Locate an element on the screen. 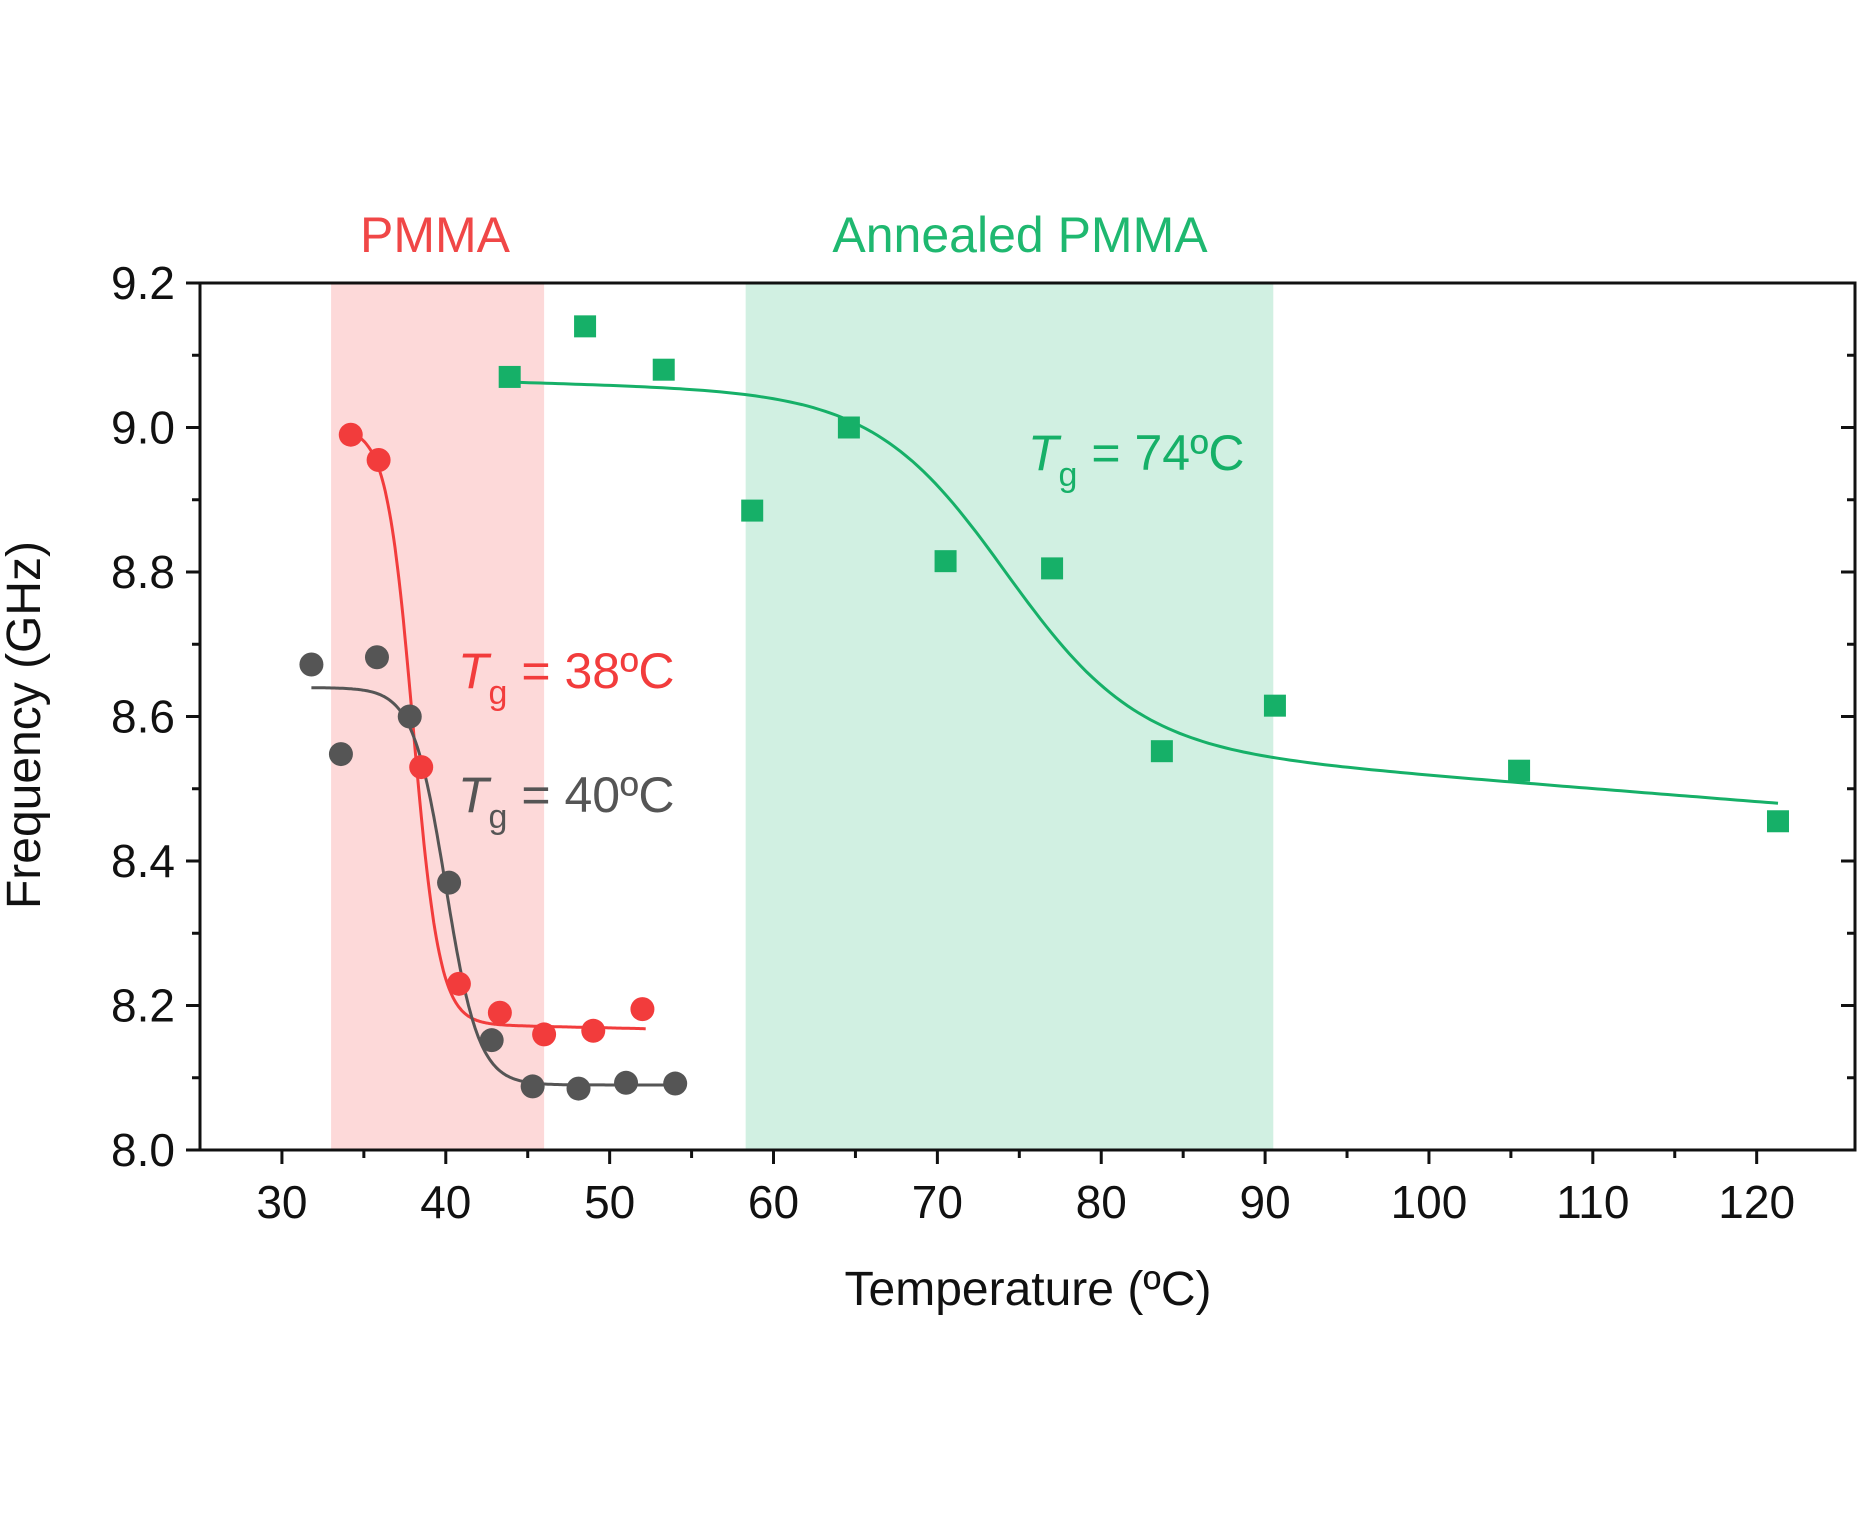  pmma-band-label: PMMA is located at coordinates (435, 235).